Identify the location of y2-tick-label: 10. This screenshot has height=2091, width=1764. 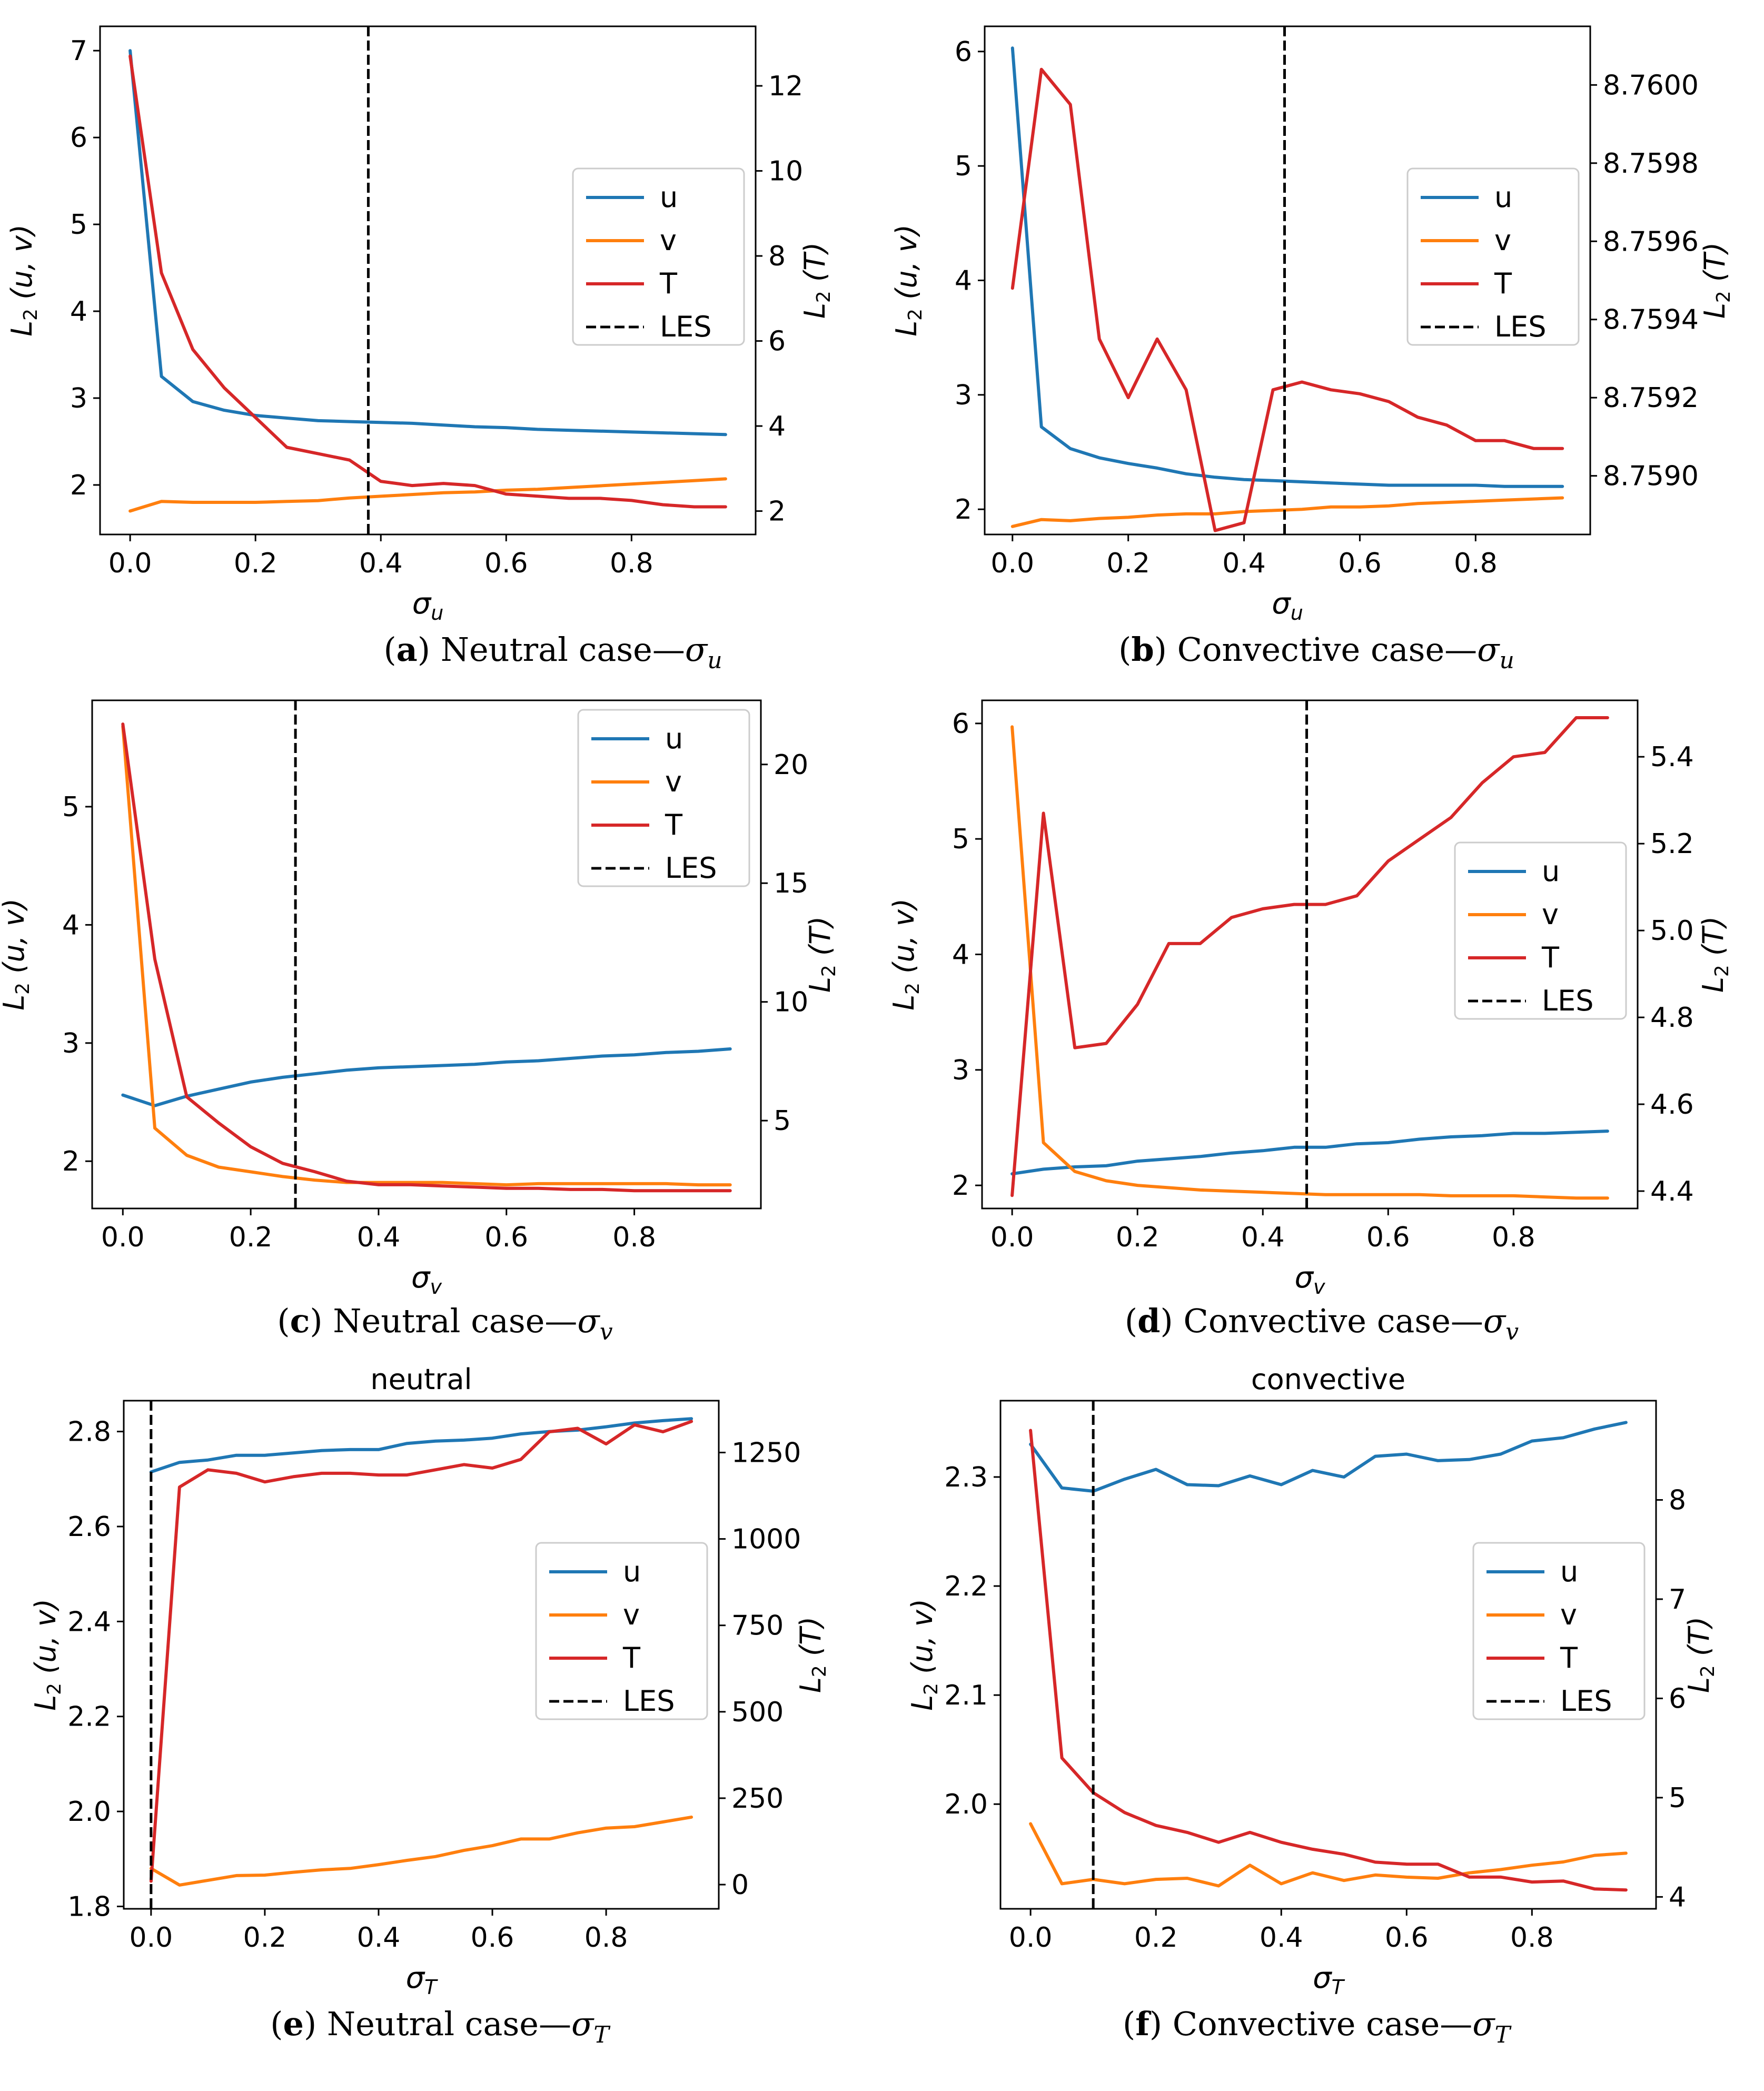
(791, 1003).